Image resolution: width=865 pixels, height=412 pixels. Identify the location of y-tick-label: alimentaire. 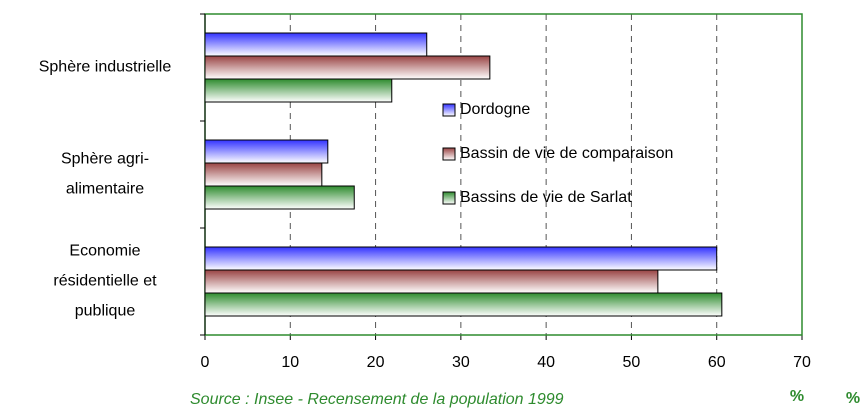
(105, 189).